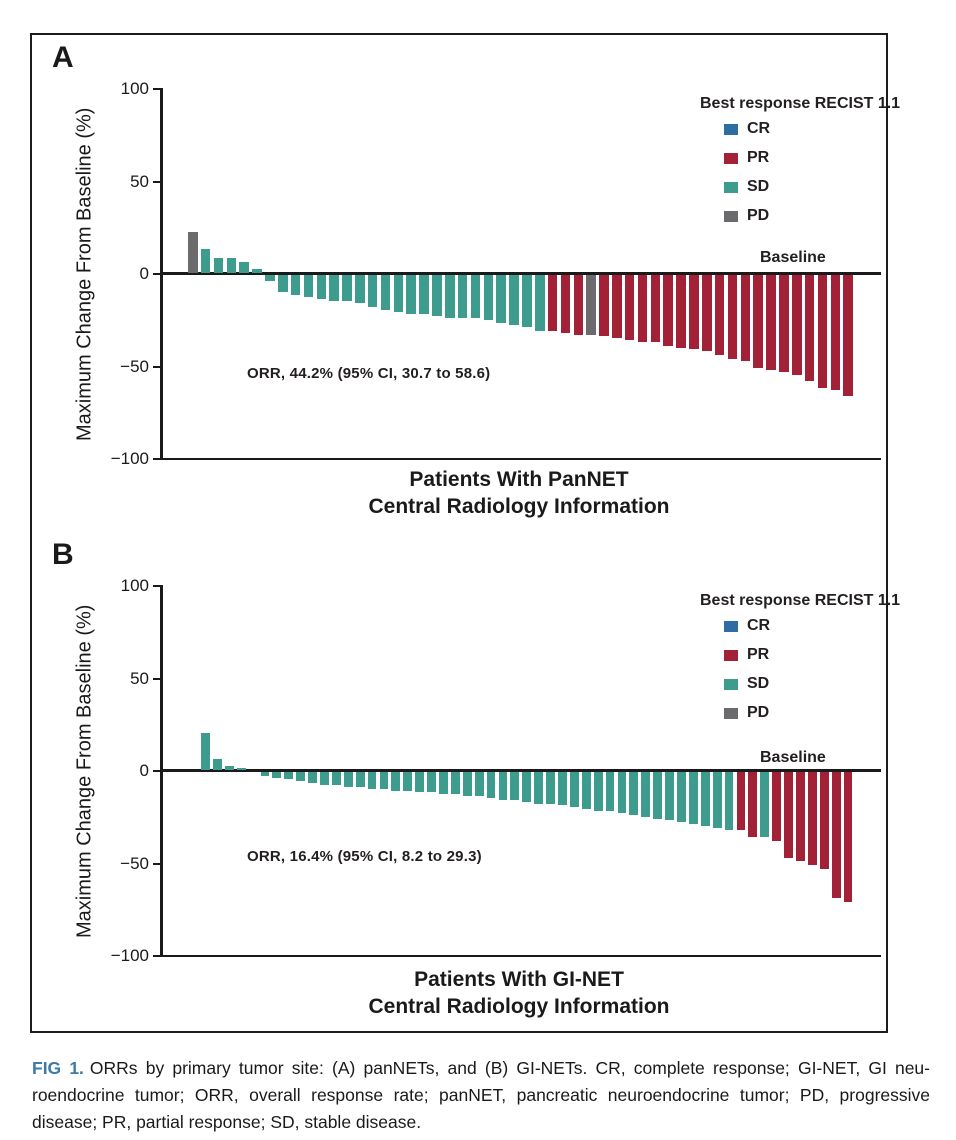  I want to click on panel-b-legend-title: Best response RECIST 1.1, so click(800, 600).